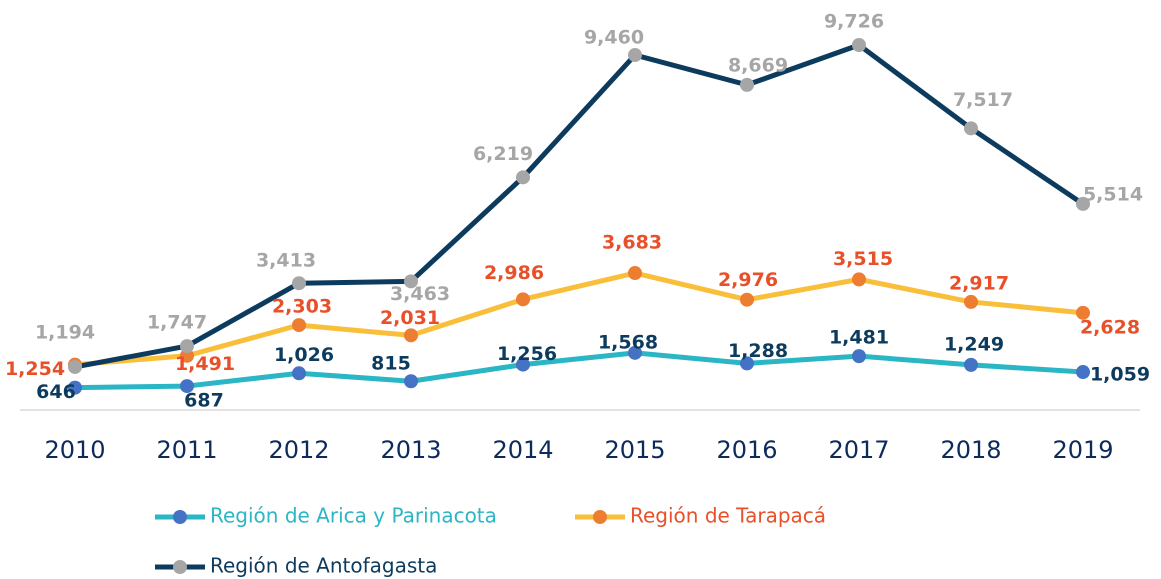 This screenshot has height=579, width=1161. What do you see at coordinates (514, 273) in the screenshot?
I see `data-label: 2,986` at bounding box center [514, 273].